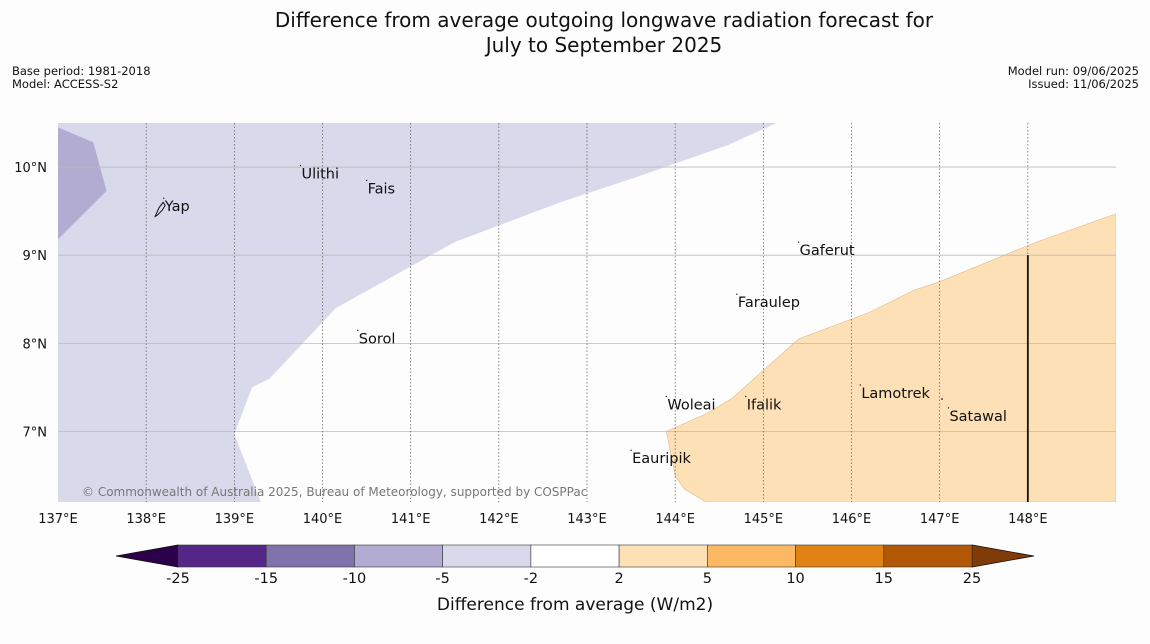  What do you see at coordinates (499, 519) in the screenshot?
I see `lon-tick-label: 142°E` at bounding box center [499, 519].